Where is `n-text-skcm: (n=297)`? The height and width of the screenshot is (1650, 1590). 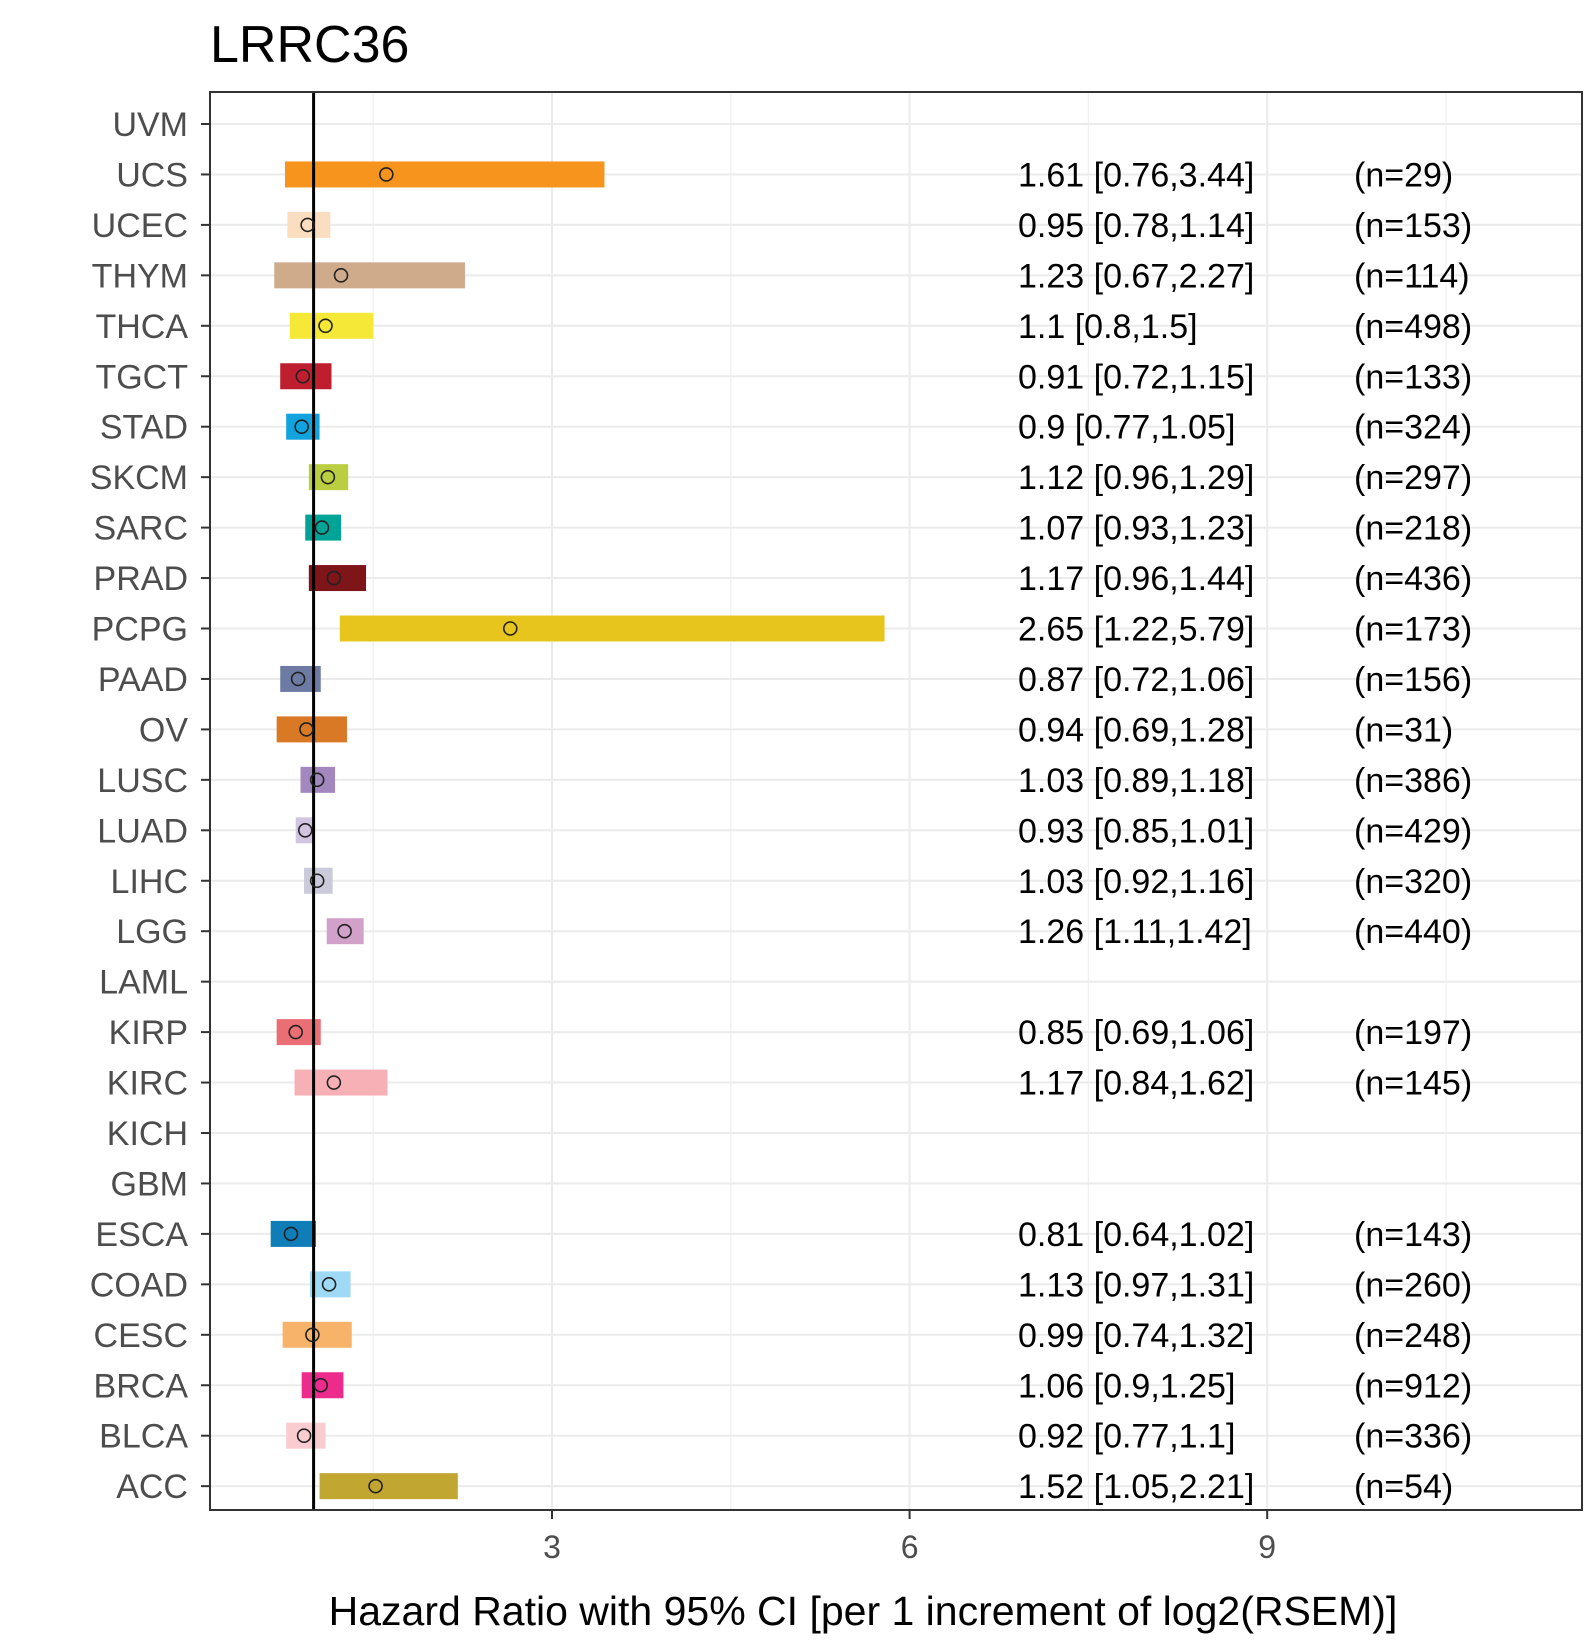
n-text-skcm: (n=297) is located at coordinates (1413, 478).